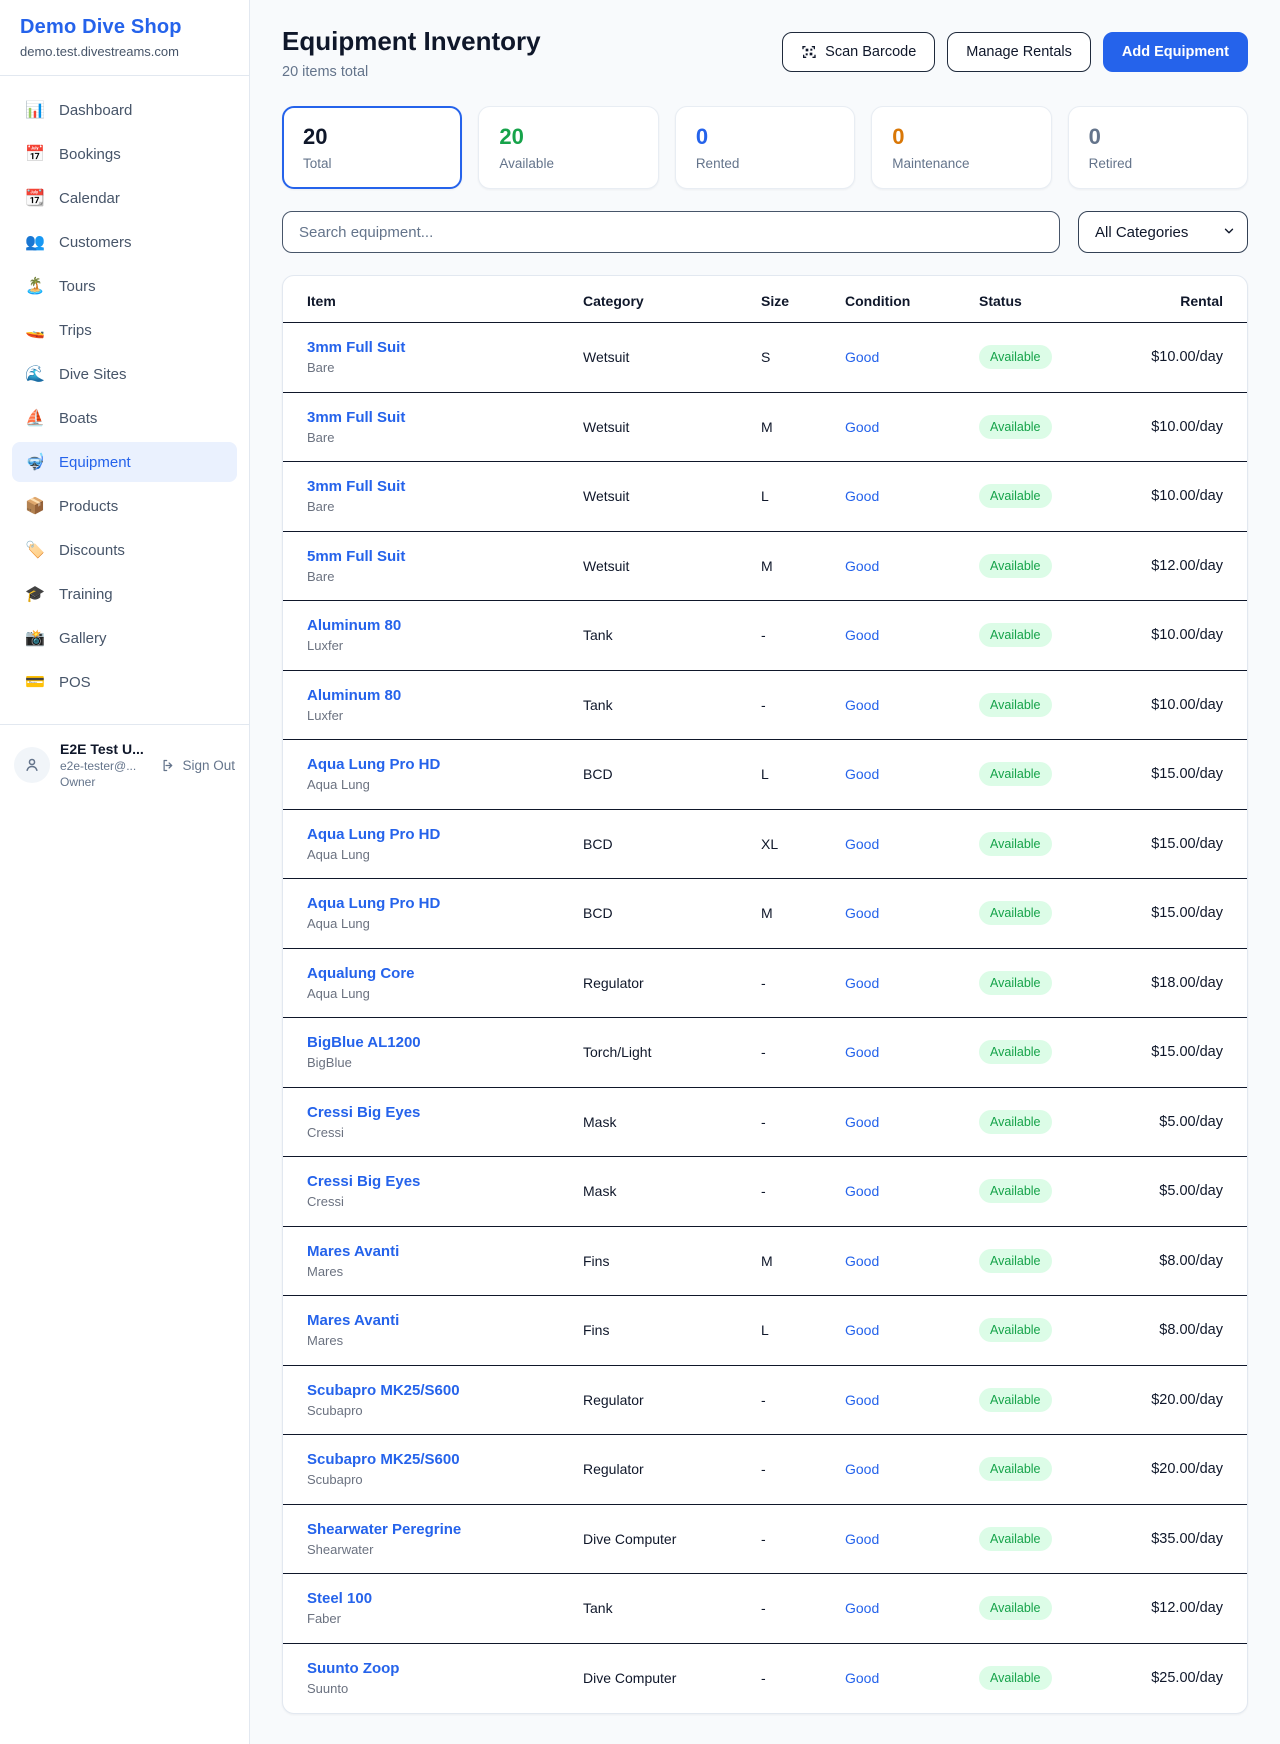 The height and width of the screenshot is (1744, 1280). I want to click on item-brand: Bare, so click(321, 437).